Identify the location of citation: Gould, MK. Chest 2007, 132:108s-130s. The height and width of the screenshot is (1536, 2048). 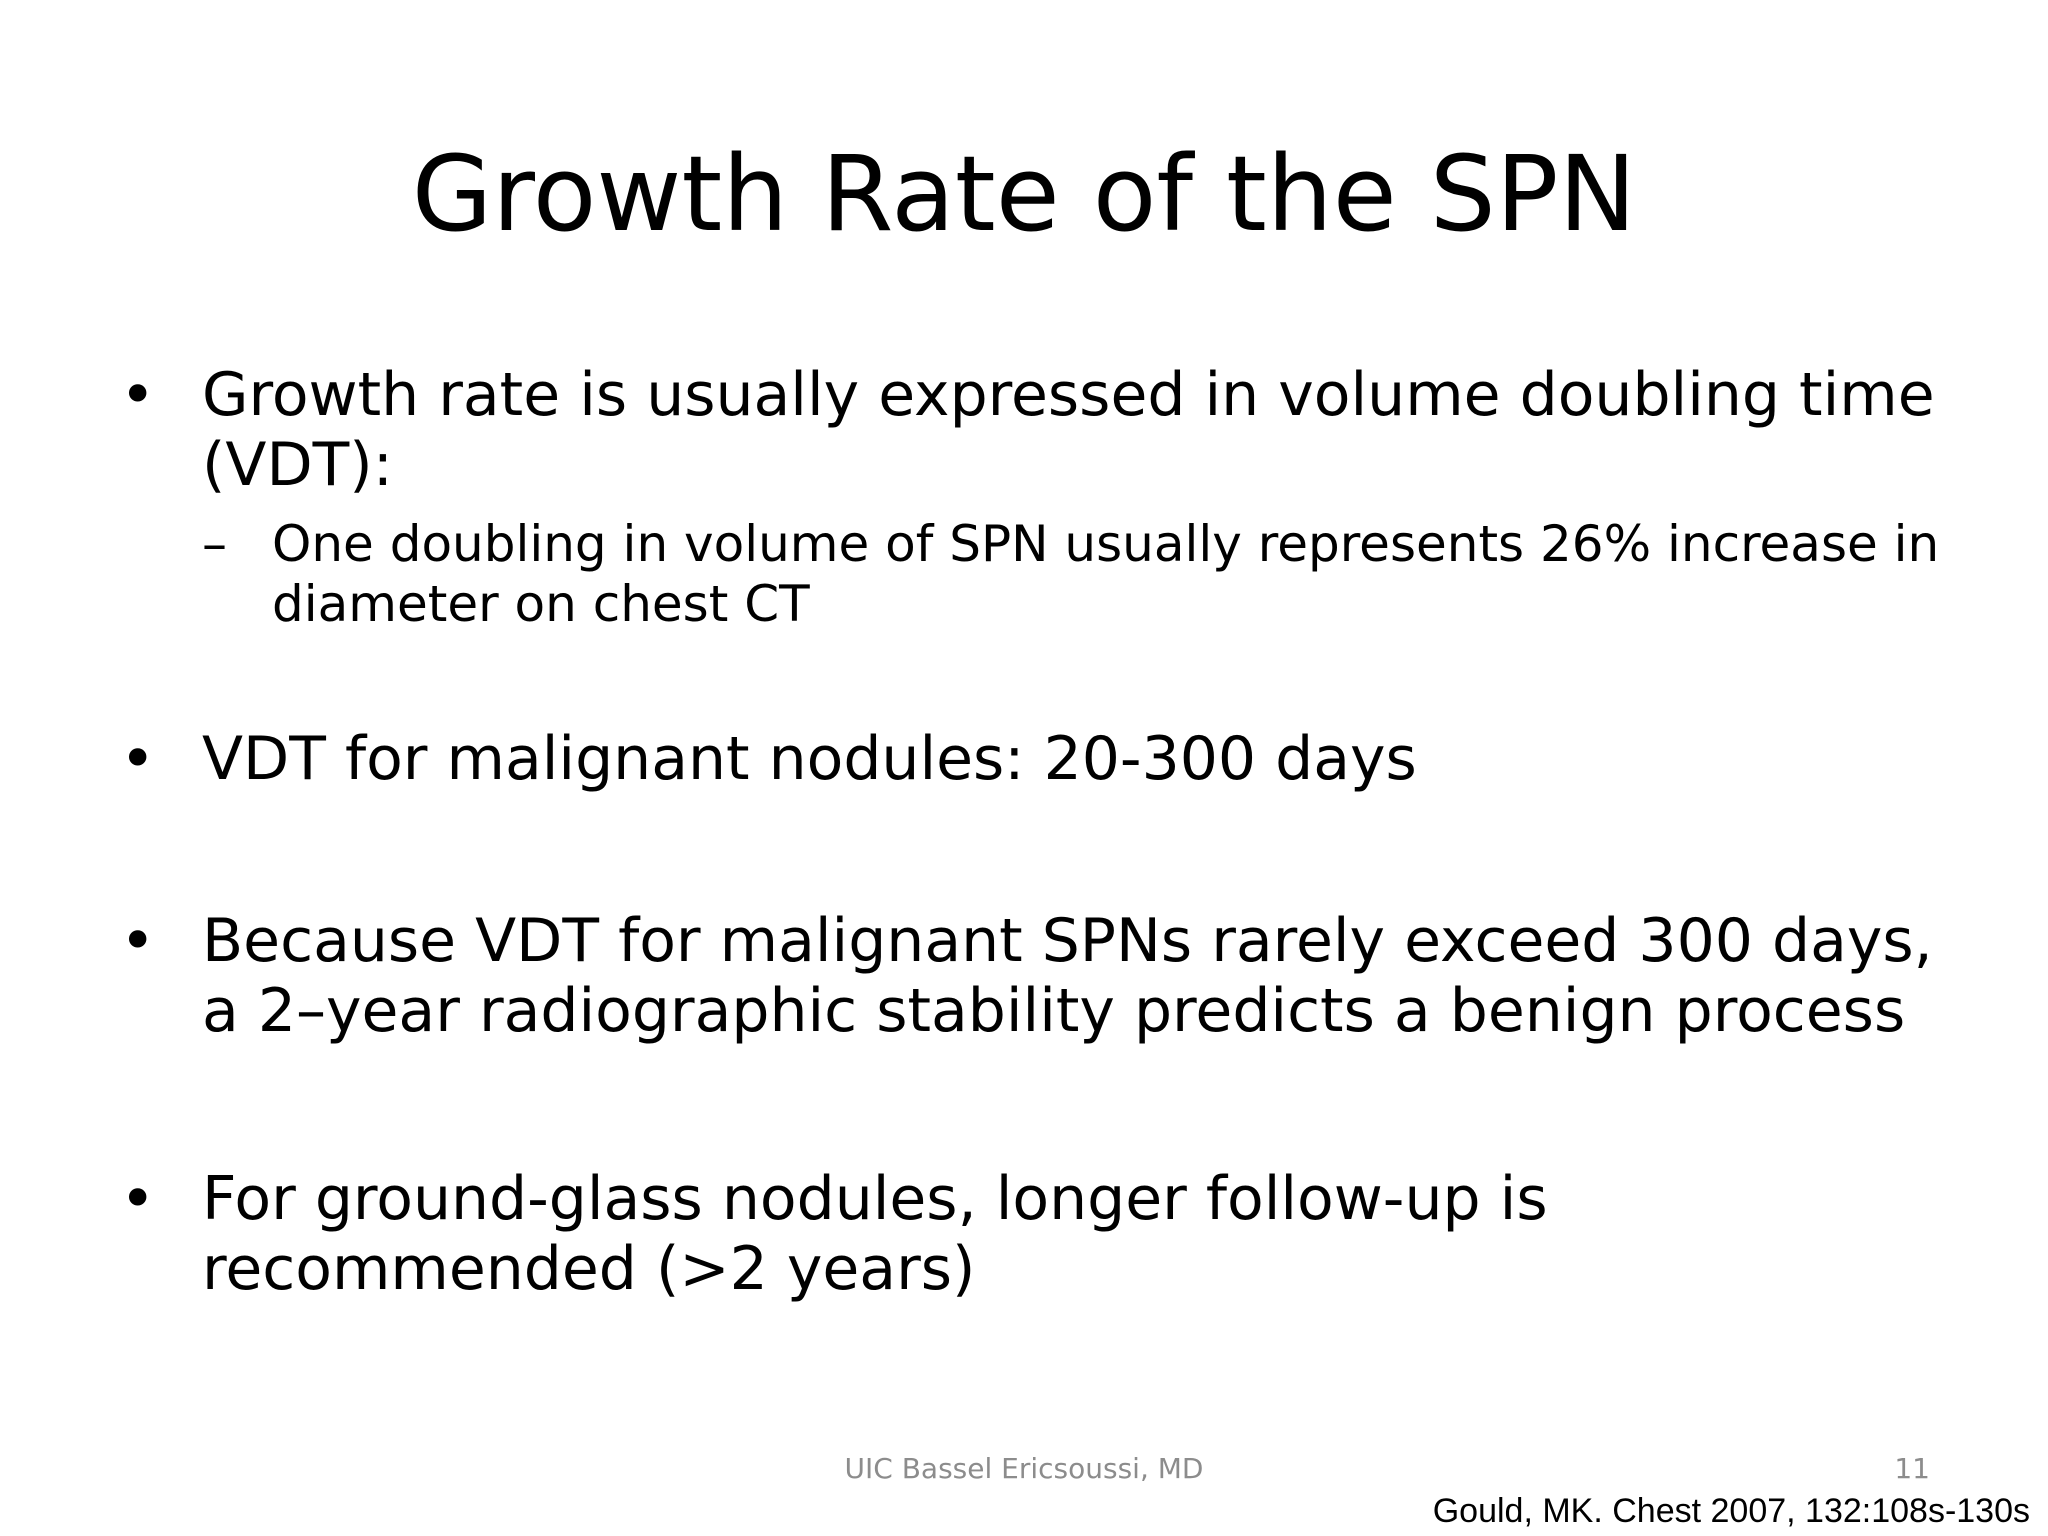
(1731, 1511).